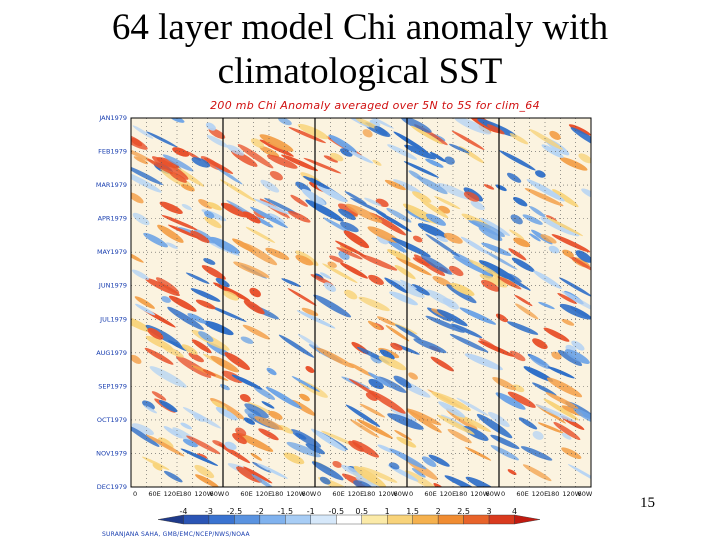 This screenshot has height=540, width=720. Describe the element at coordinates (360, 71) in the screenshot. I see `slide-title-line-2: climatological SST` at that location.